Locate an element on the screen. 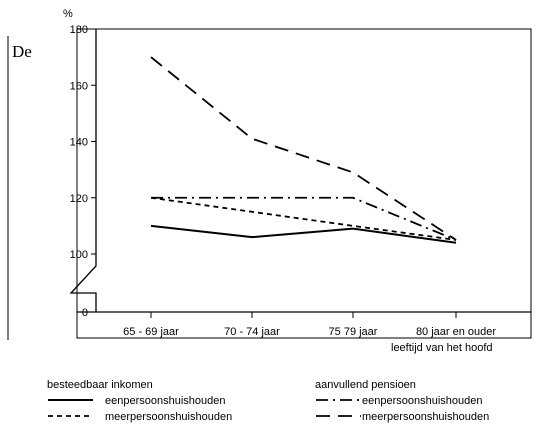 Image resolution: width=537 pixels, height=435 pixels. x-category-label: 80 jaar en ouder is located at coordinates (456, 332).